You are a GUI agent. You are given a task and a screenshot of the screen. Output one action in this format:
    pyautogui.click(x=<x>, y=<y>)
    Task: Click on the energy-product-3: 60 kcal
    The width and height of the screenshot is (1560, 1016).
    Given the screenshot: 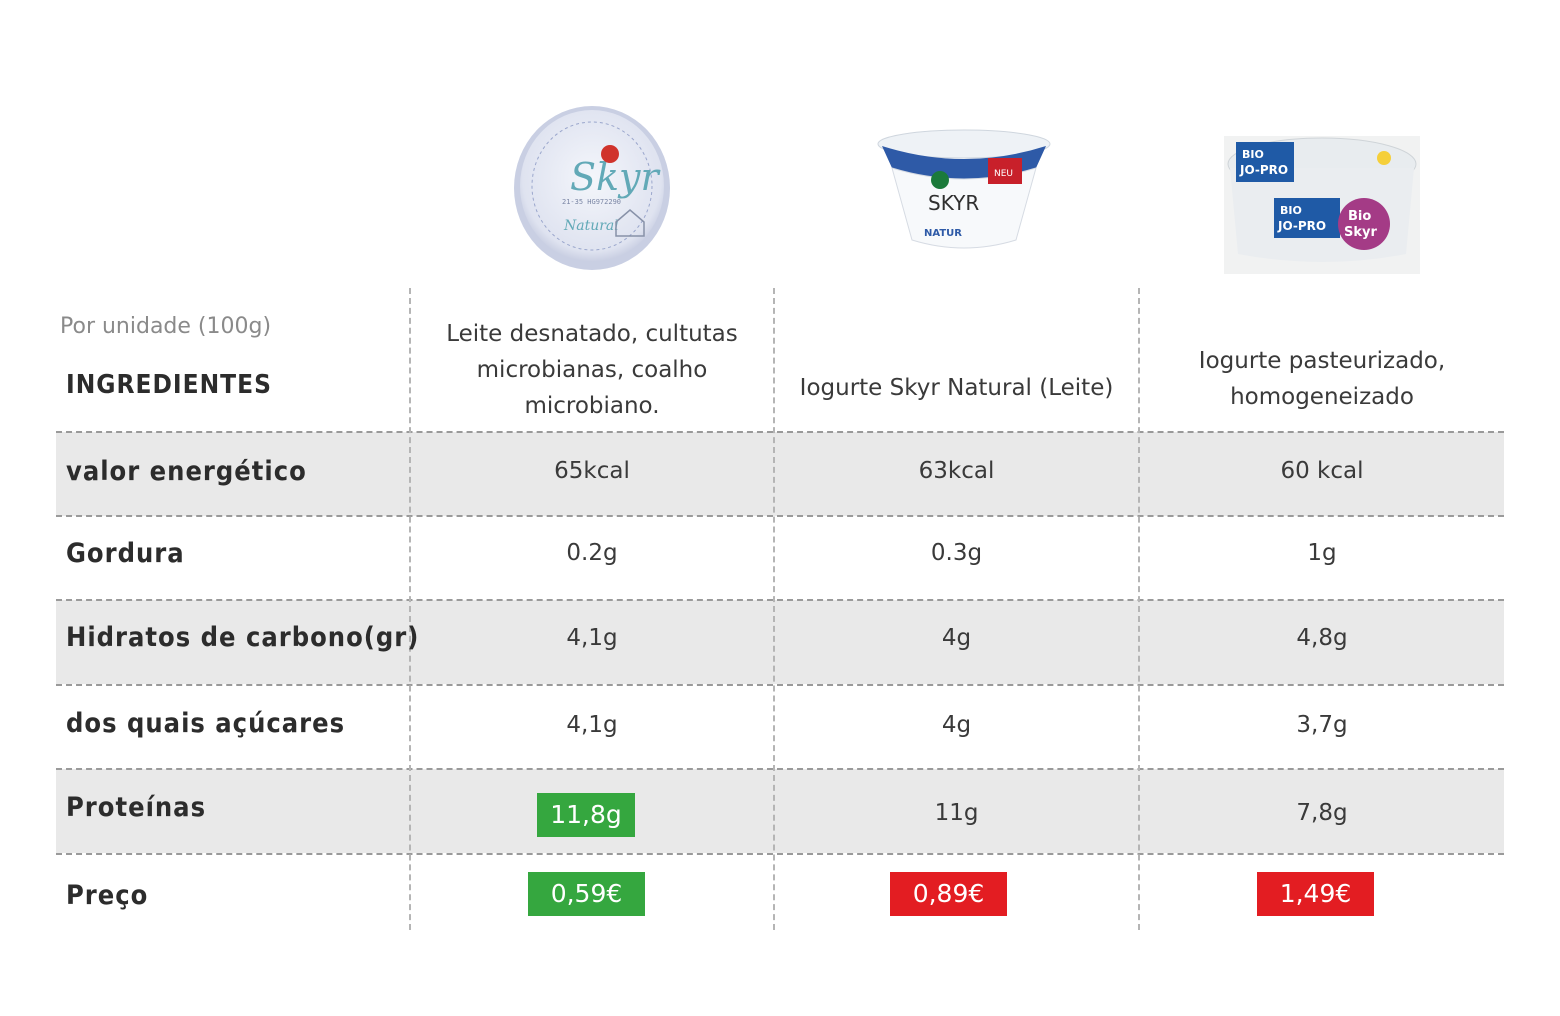 What is the action you would take?
    pyautogui.click(x=1322, y=471)
    